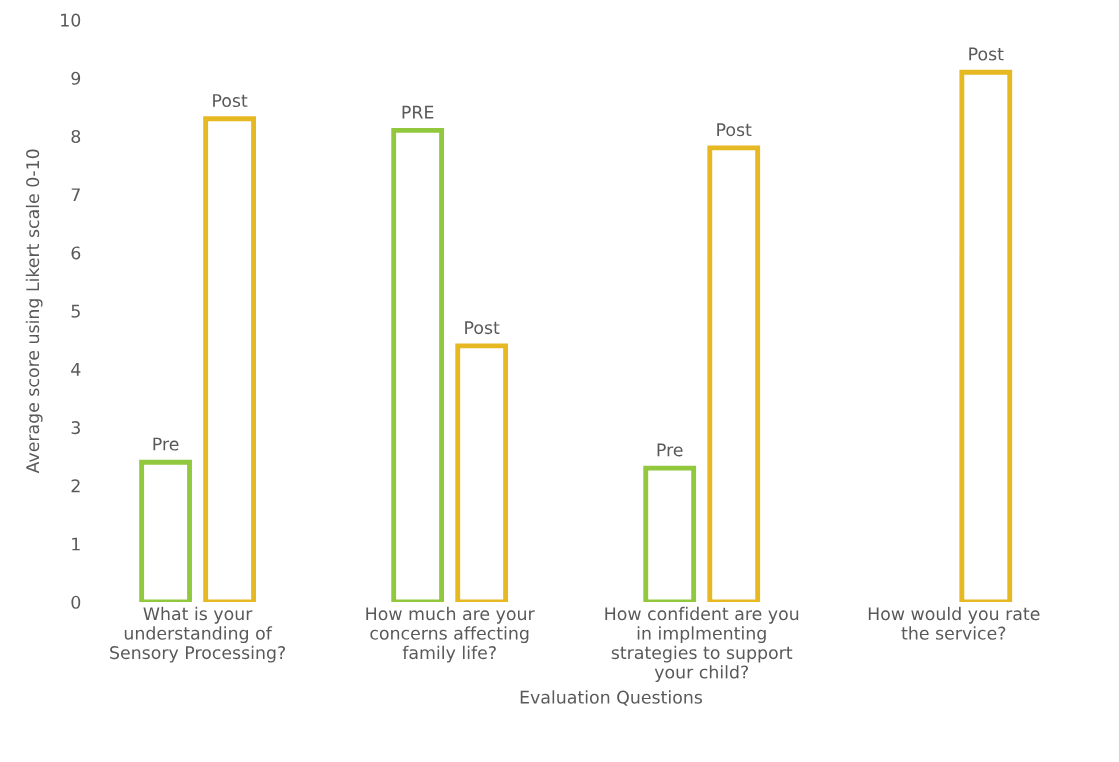 This screenshot has width=1119, height=762. I want to click on y-tick-label: 10, so click(71, 20).